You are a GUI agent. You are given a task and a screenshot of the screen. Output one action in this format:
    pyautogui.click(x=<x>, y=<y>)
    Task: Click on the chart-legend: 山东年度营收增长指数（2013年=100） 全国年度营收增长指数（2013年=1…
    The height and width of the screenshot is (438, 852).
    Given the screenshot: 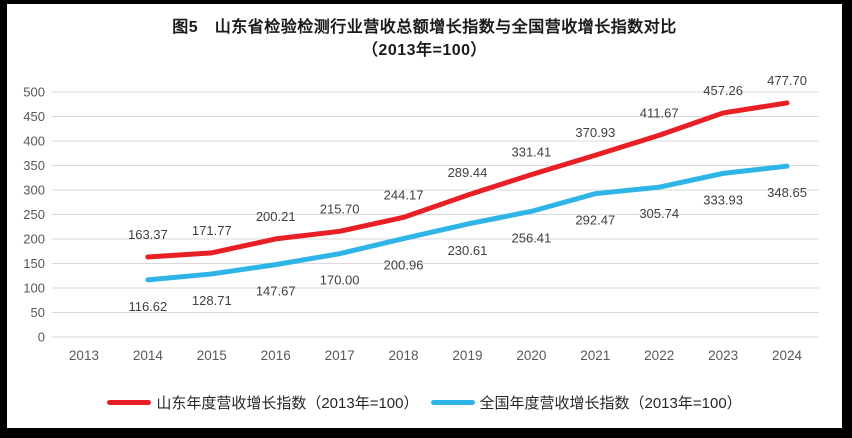 What is the action you would take?
    pyautogui.click(x=424, y=402)
    